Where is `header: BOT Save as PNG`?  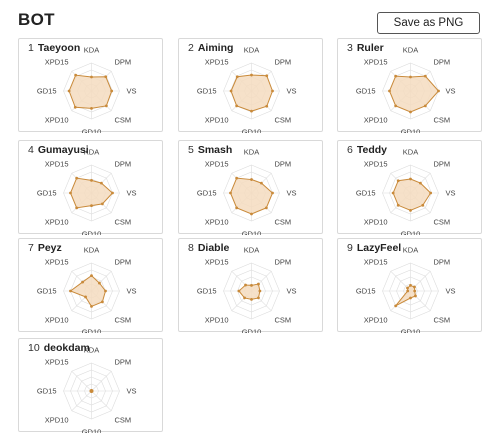
header: BOT Save as PNG is located at coordinates (250, 19).